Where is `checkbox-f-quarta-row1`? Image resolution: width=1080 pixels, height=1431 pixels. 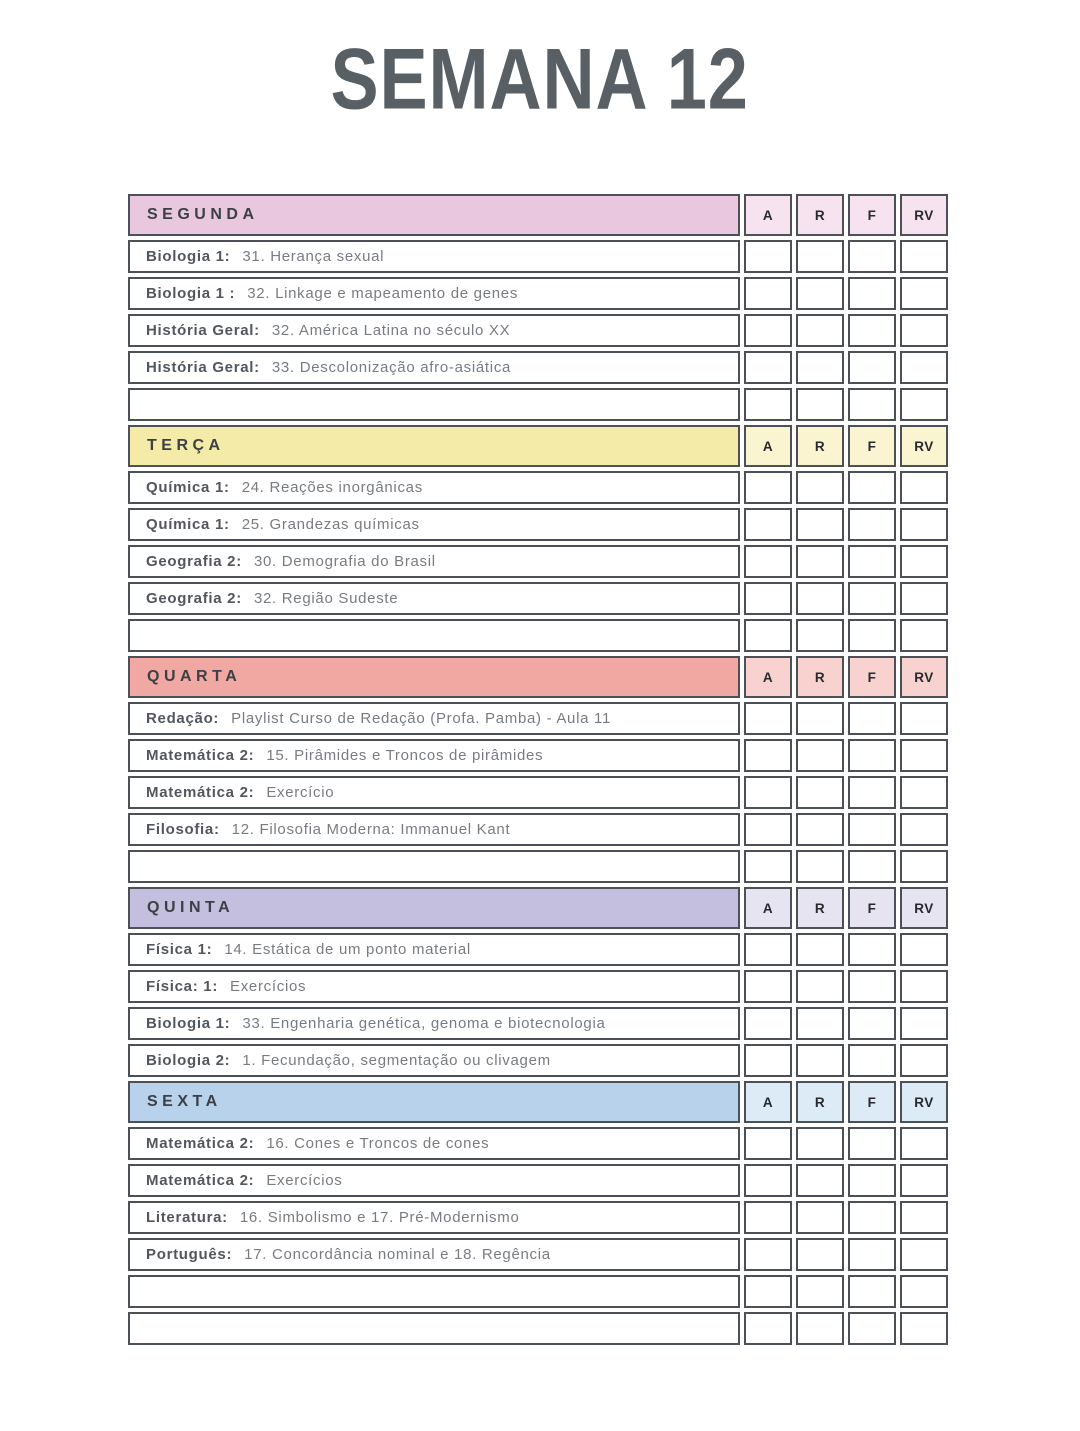 checkbox-f-quarta-row1 is located at coordinates (872, 718).